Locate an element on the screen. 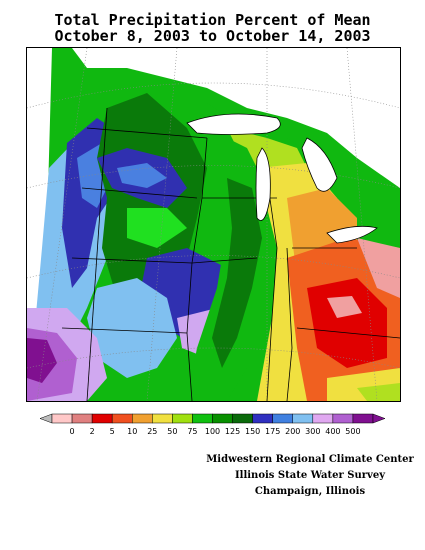 Image resolution: width=425 pixels, height=550 pixels. lake-superior is located at coordinates (233, 124).